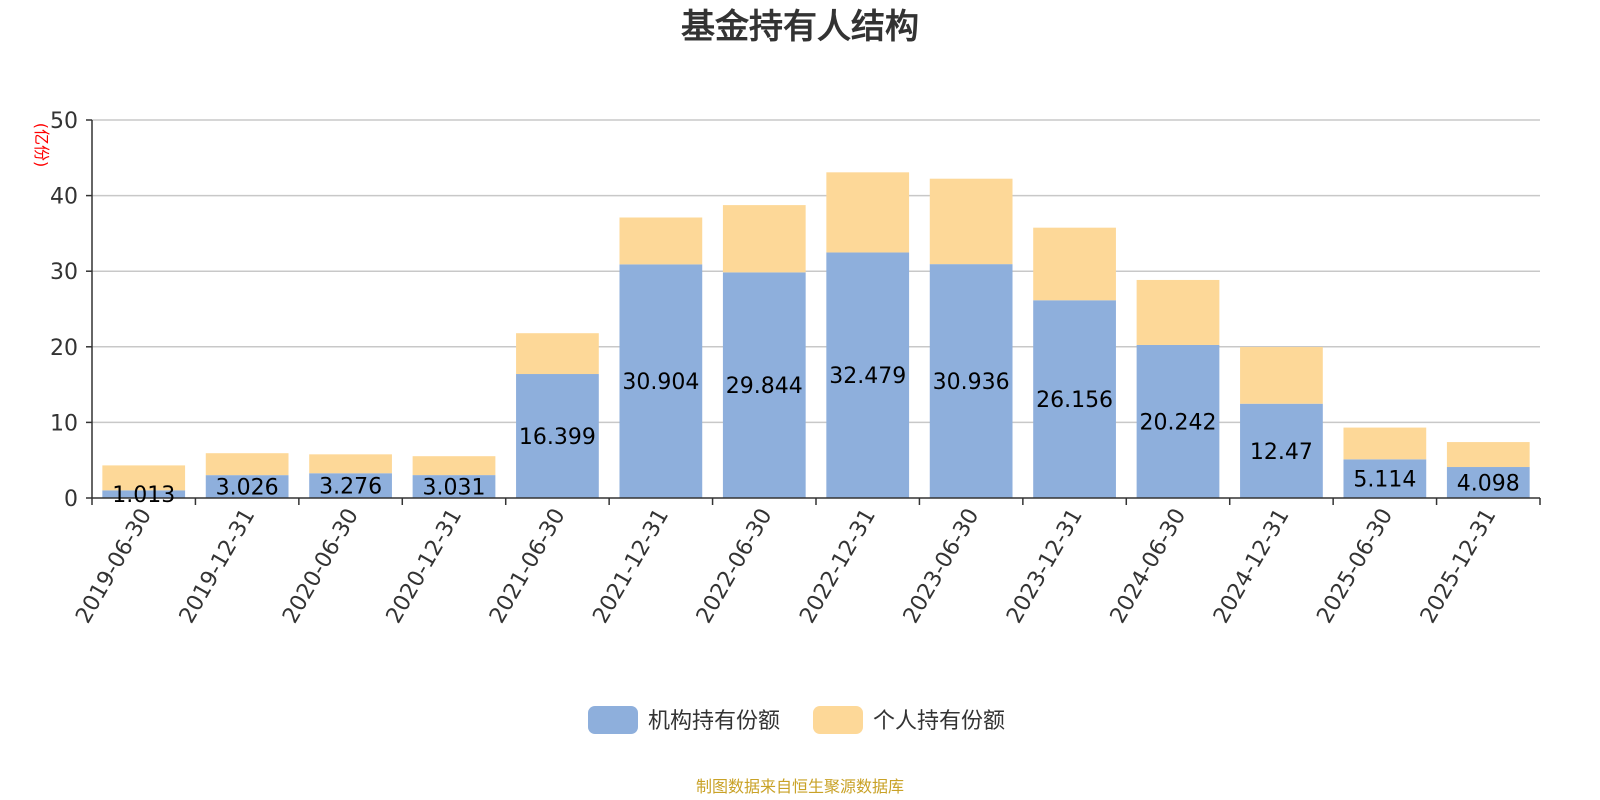 The width and height of the screenshot is (1600, 800). What do you see at coordinates (1149, 566) in the screenshot?
I see `x-tick-label: 2024-06-30` at bounding box center [1149, 566].